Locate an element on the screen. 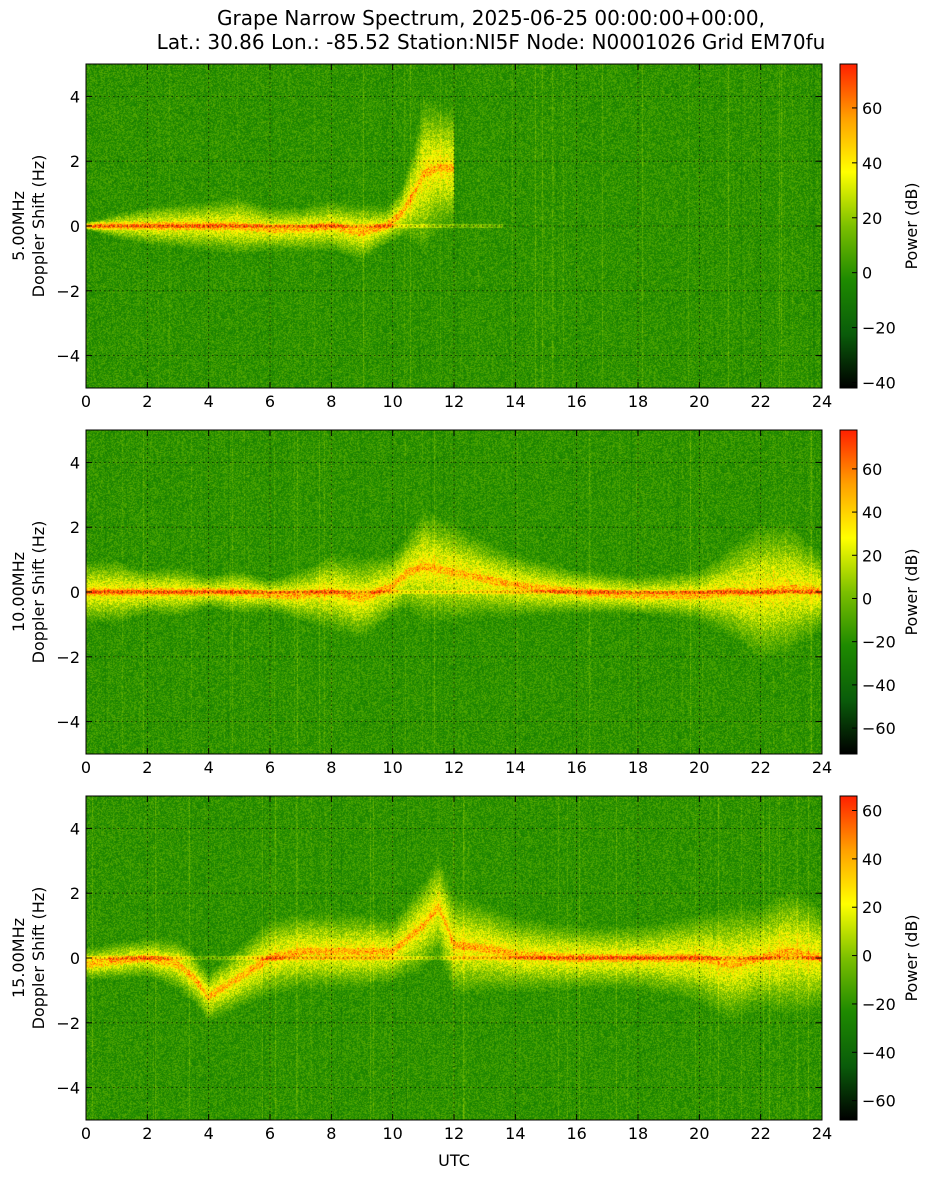 The width and height of the screenshot is (932, 1178). x-axis-label: UTC is located at coordinates (454, 1160).